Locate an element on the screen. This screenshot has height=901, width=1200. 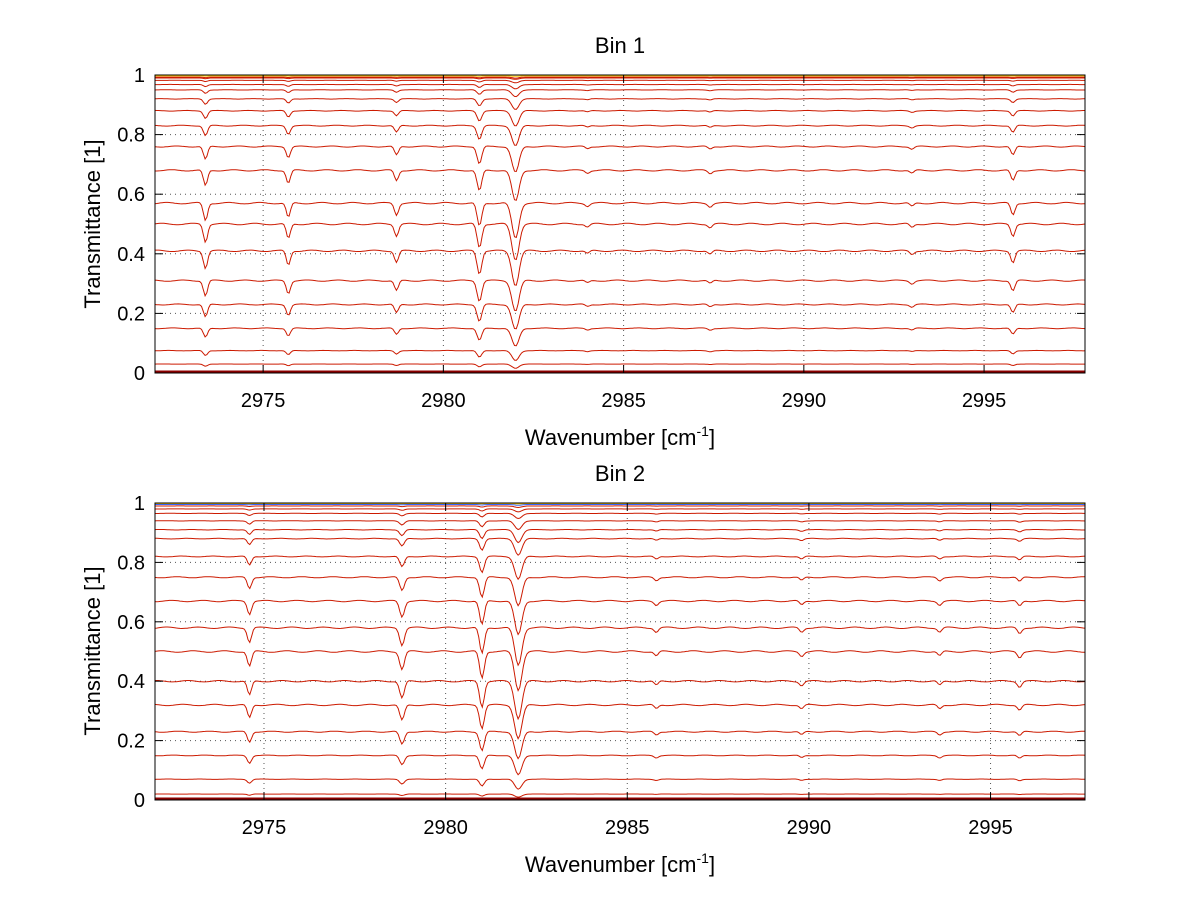
panel-title: Bin 2 is located at coordinates (620, 473).